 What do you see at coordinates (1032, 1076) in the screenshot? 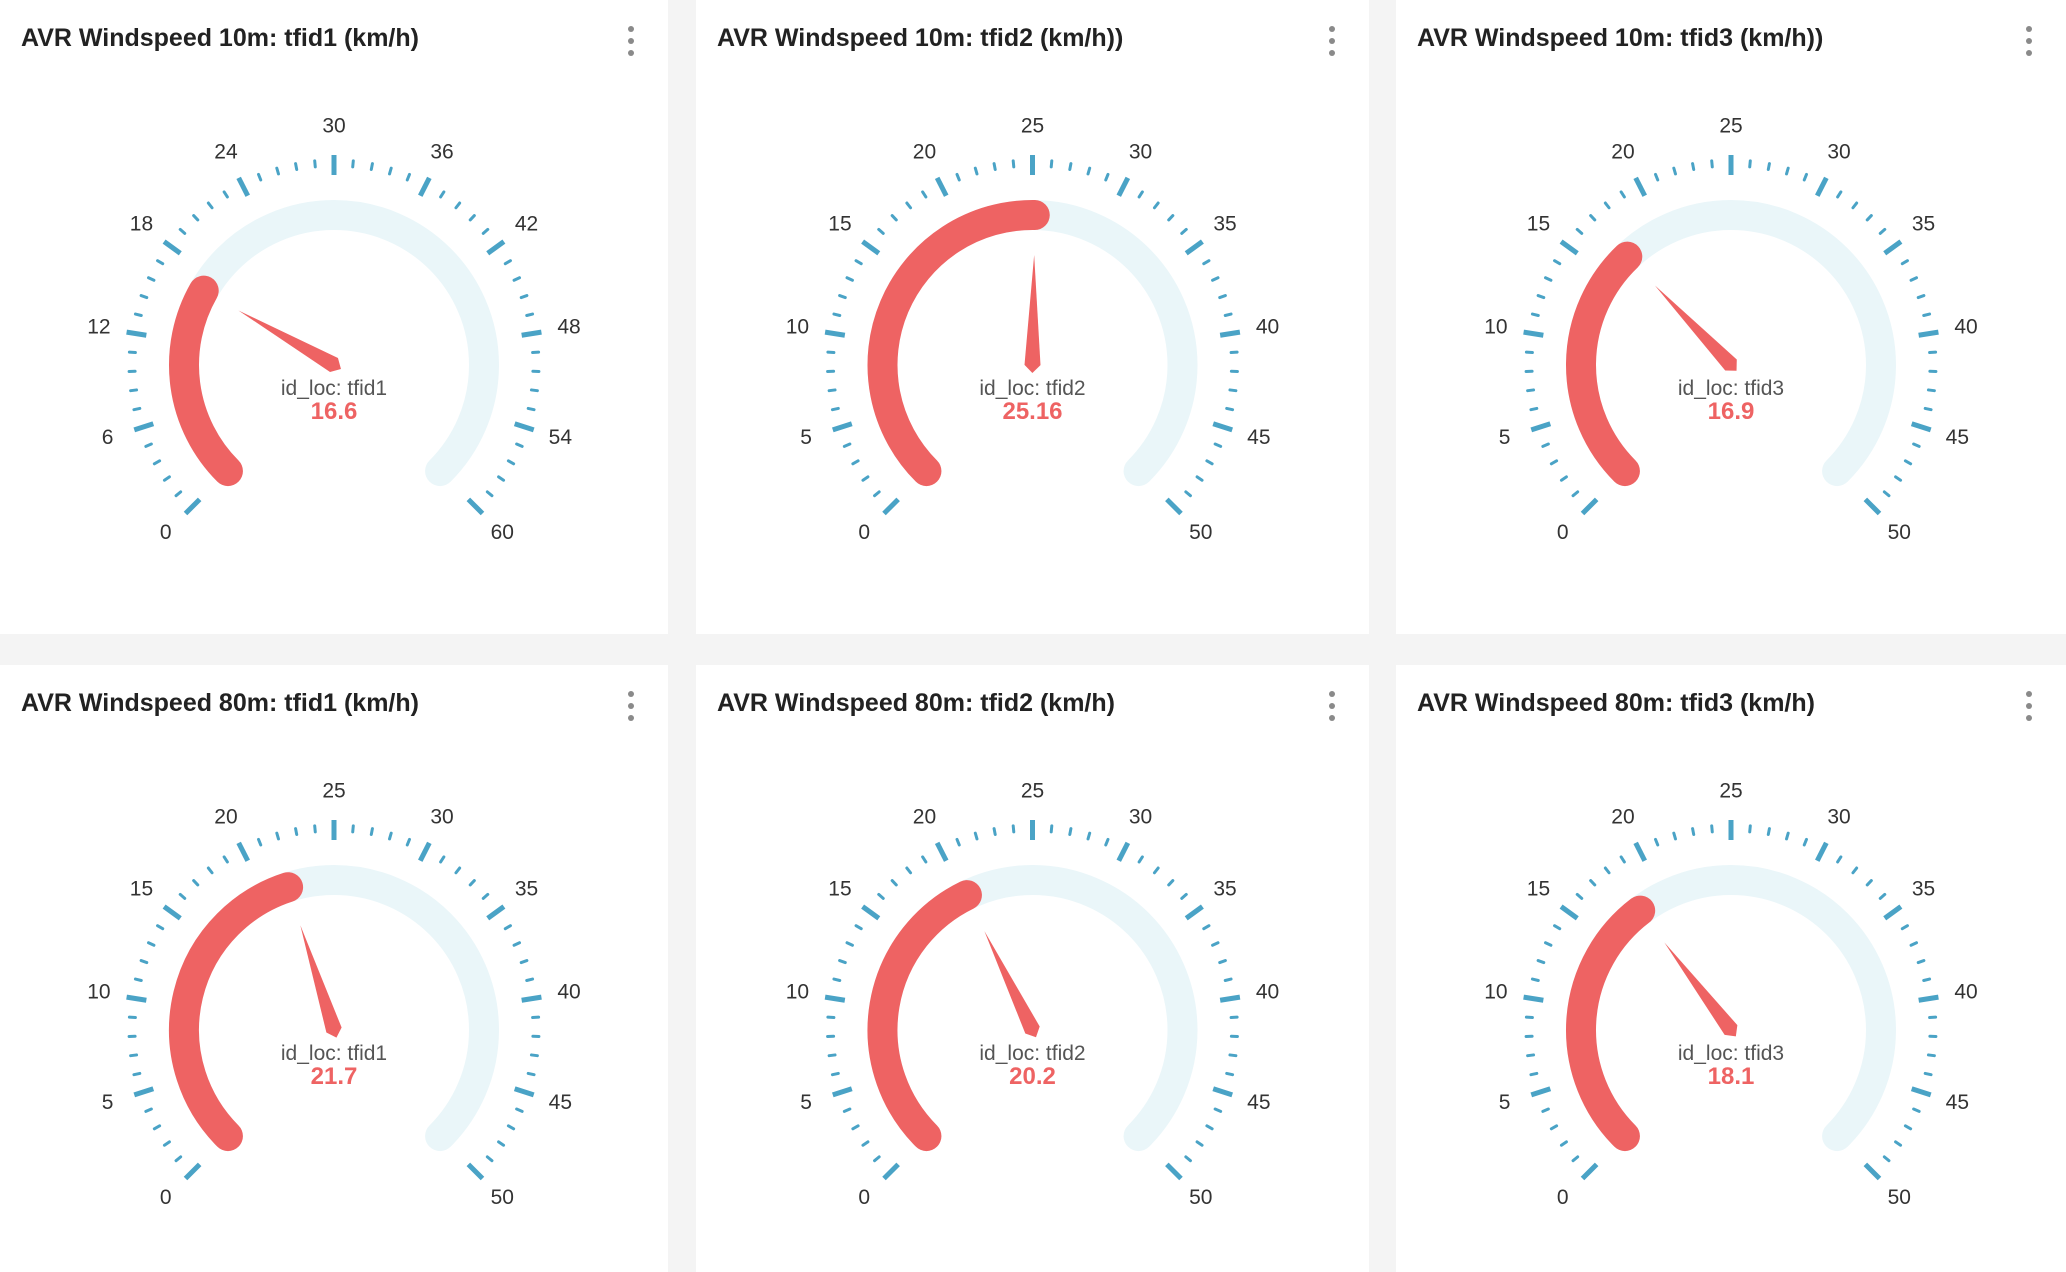
I see `gauge-value-label: 20.2` at bounding box center [1032, 1076].